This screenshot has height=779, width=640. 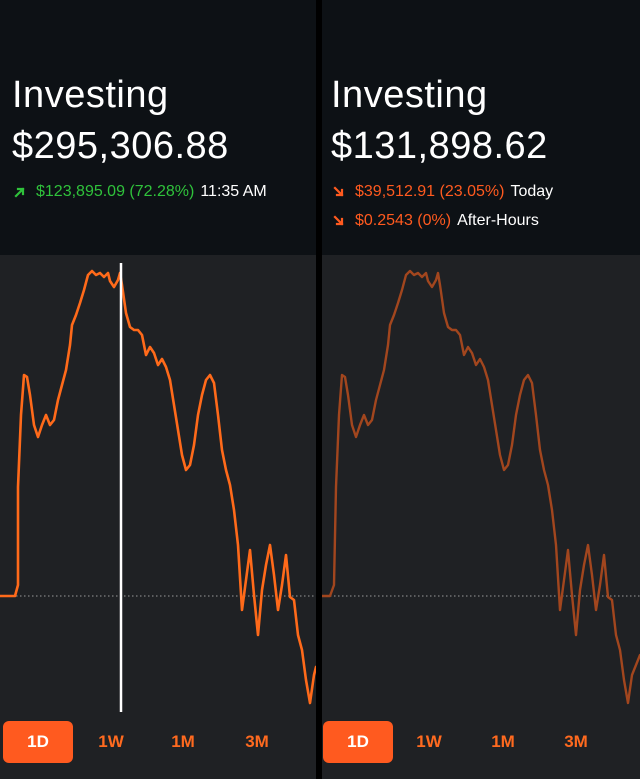 I want to click on portfolio-value: $131,898.62, so click(x=439, y=146).